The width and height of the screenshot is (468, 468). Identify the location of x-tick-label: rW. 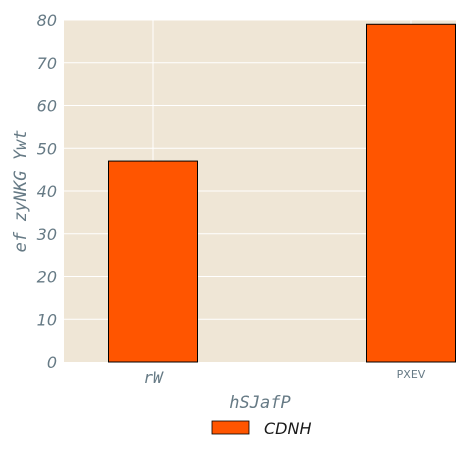
(153, 377).